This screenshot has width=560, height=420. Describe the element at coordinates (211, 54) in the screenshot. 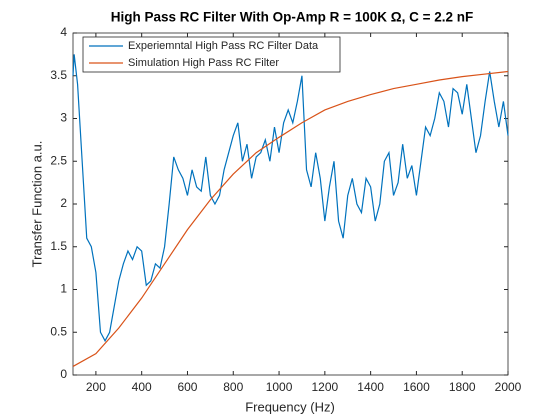

I see `legend-box` at that location.